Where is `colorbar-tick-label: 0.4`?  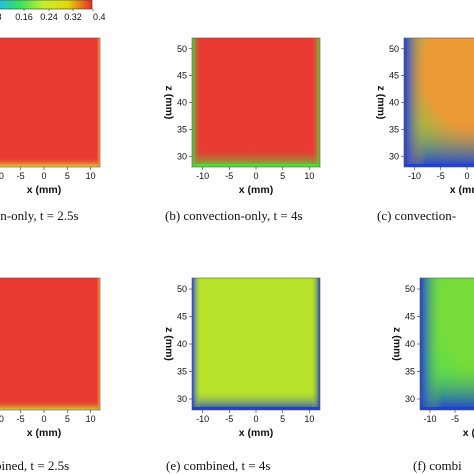 colorbar-tick-label: 0.4 is located at coordinates (99, 17).